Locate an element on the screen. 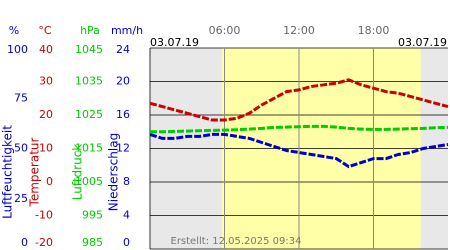  y-tick-label: 16 is located at coordinates (123, 114).